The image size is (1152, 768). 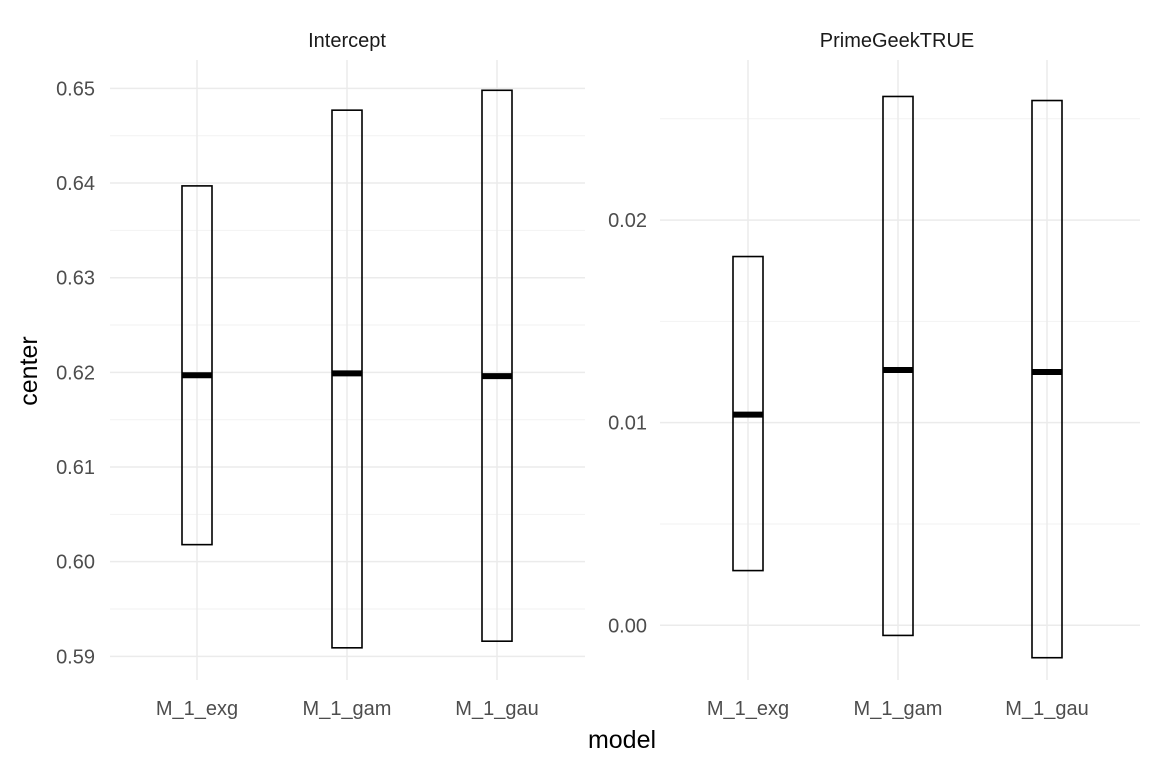 I want to click on y-tick-label: 0.60, so click(x=75, y=563).